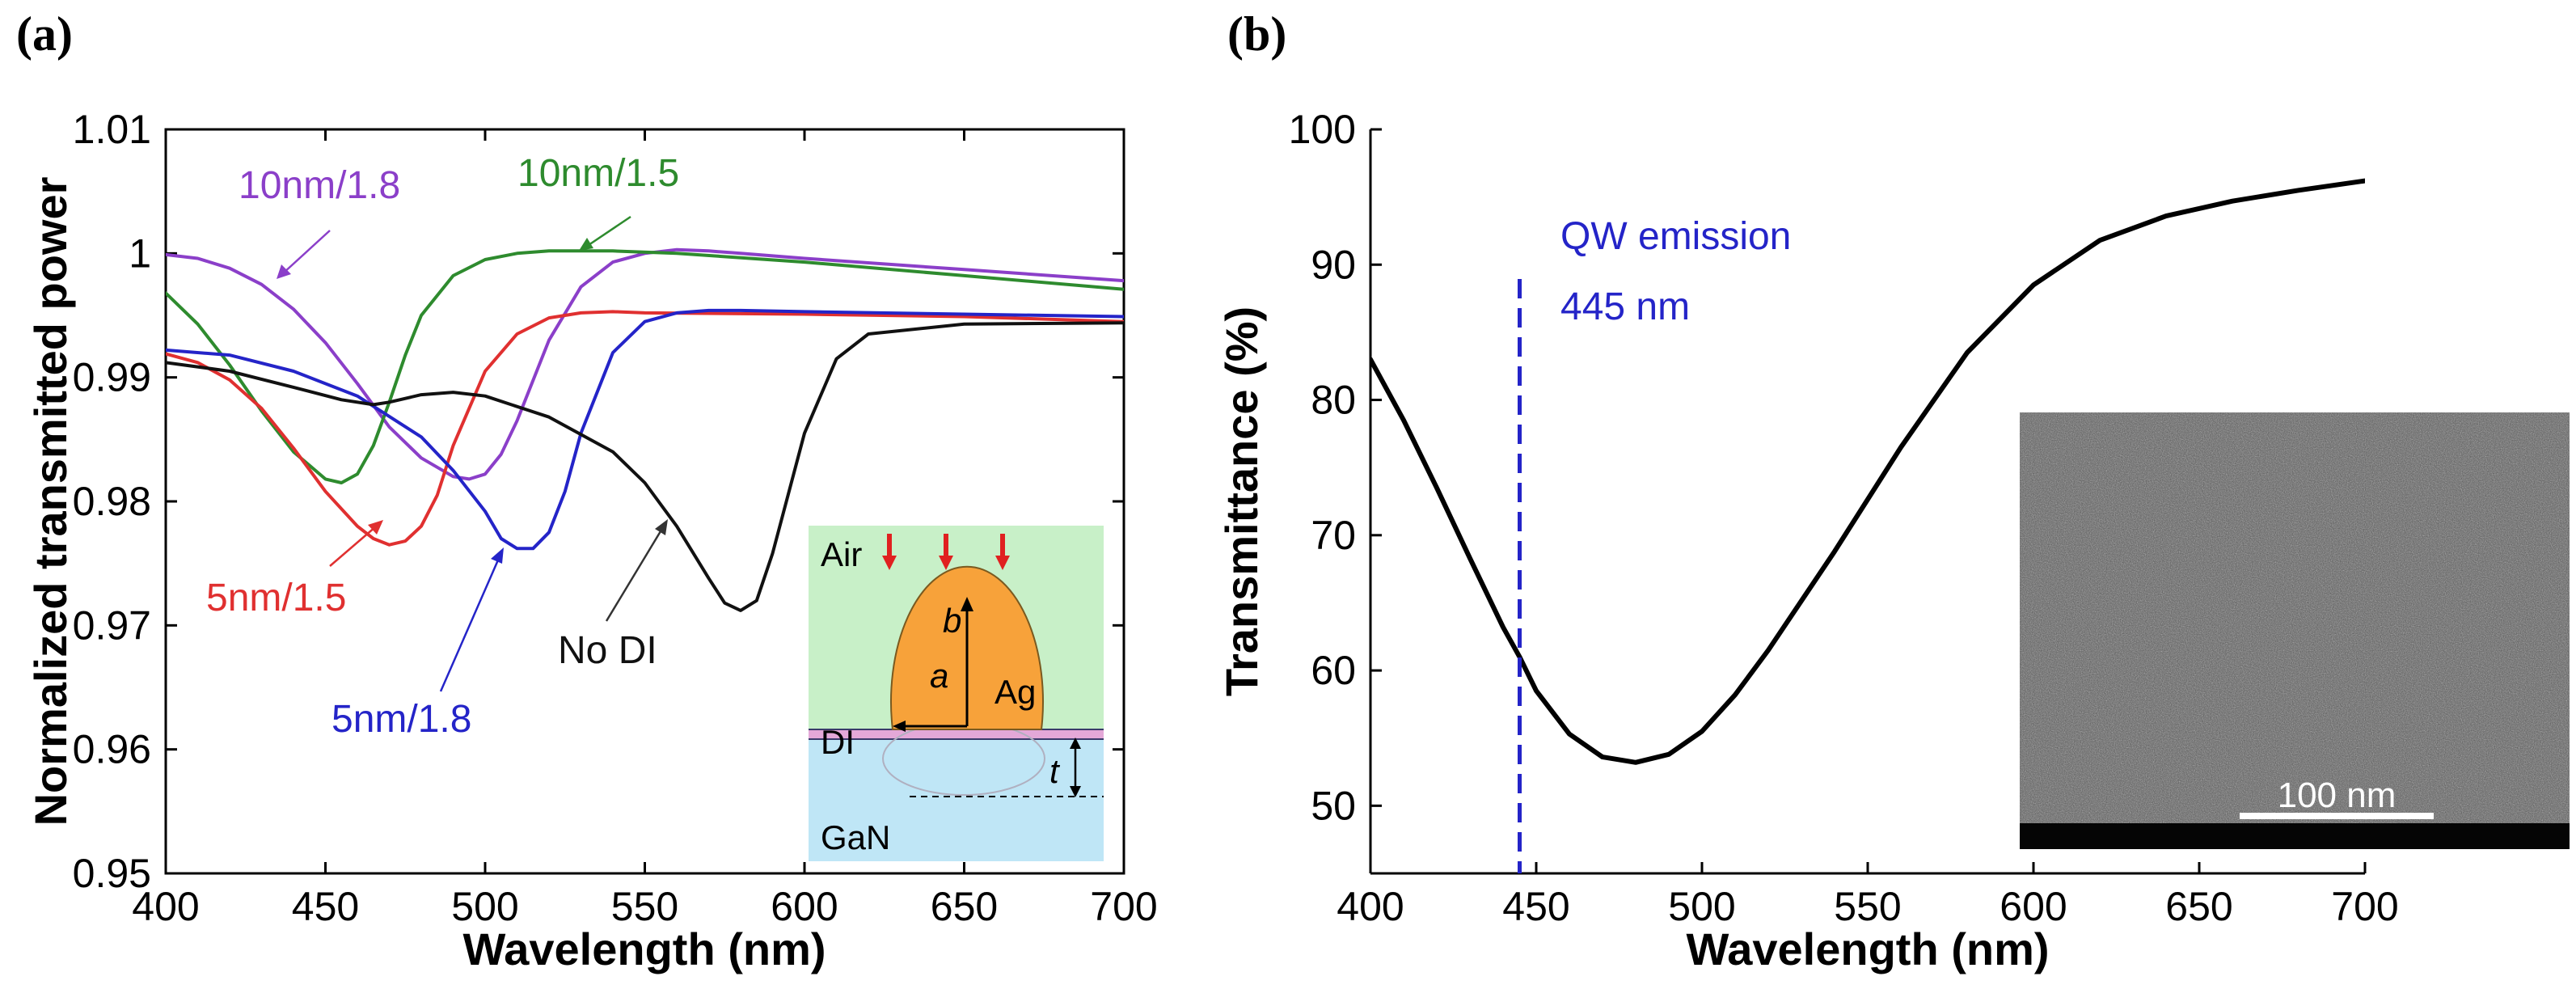  I want to click on qw-wavelength-label: 445 nm, so click(1625, 306).